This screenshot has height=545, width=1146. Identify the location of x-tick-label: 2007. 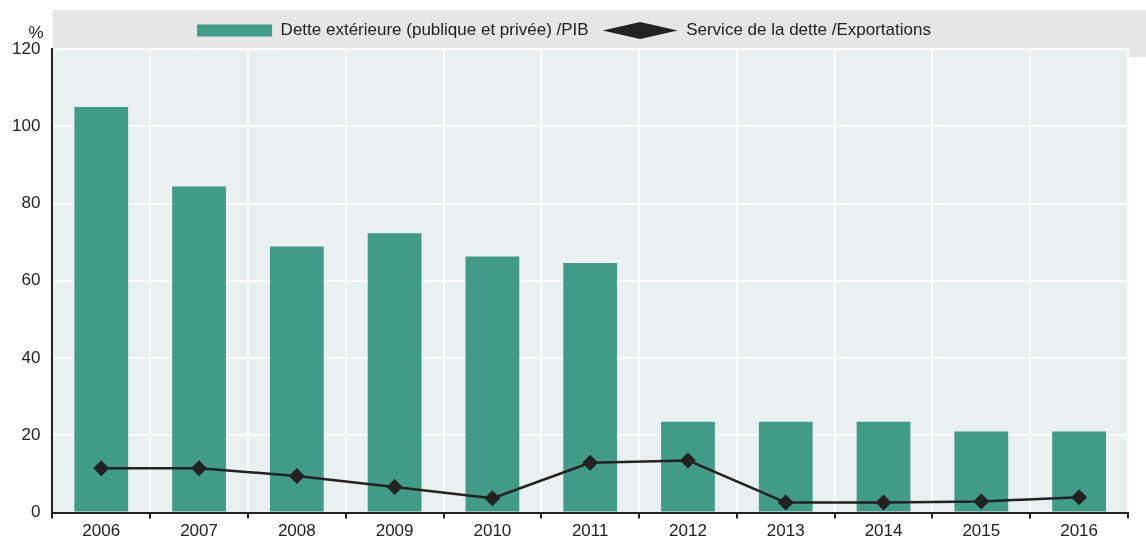
(199, 531).